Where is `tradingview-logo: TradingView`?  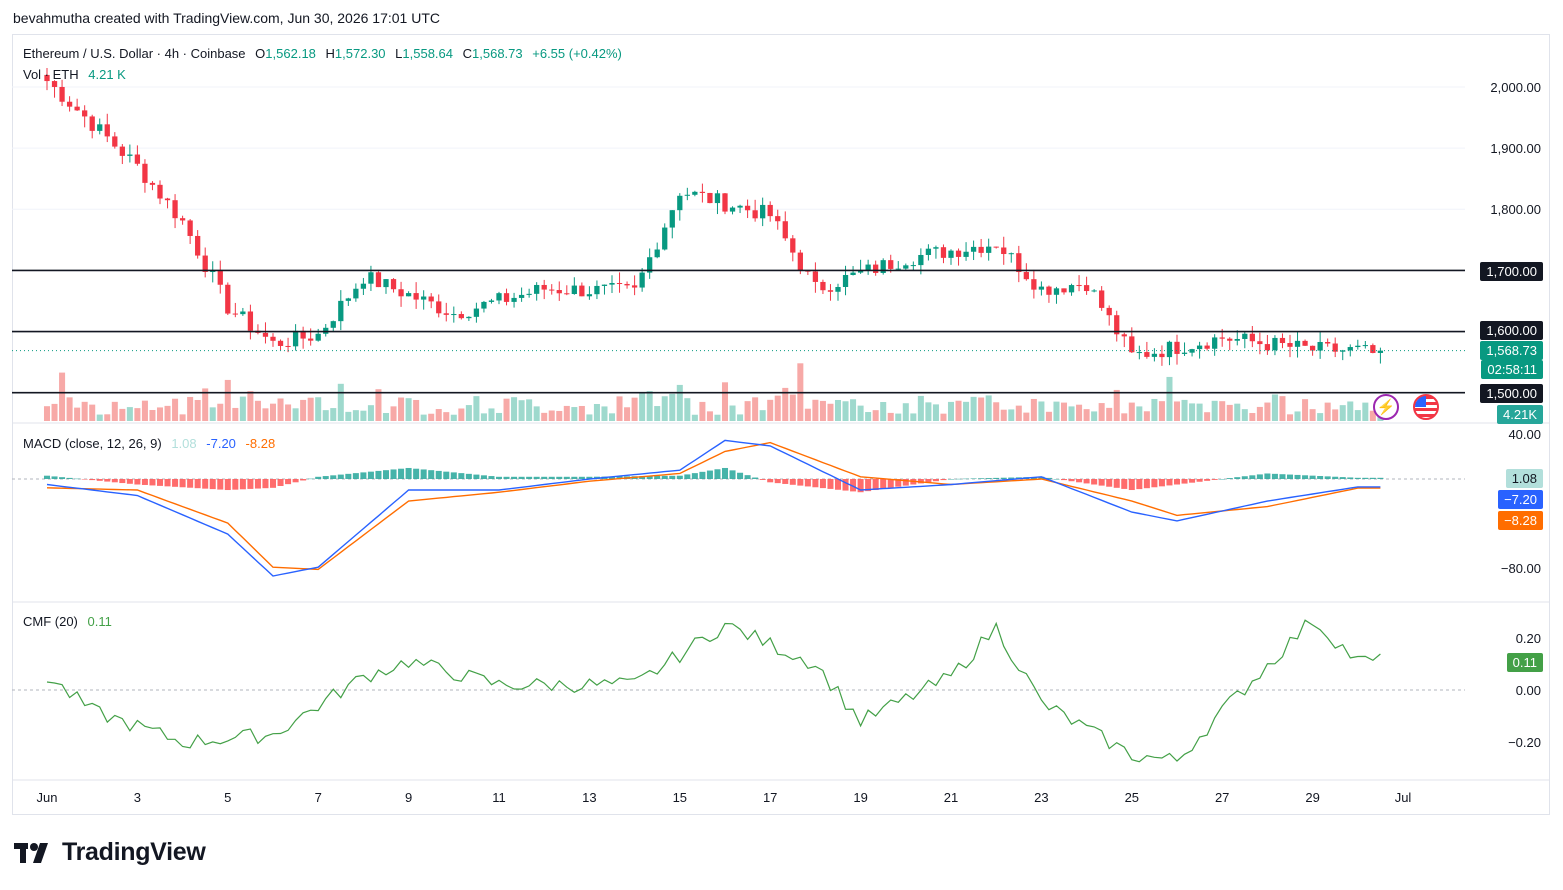 tradingview-logo: TradingView is located at coordinates (110, 852).